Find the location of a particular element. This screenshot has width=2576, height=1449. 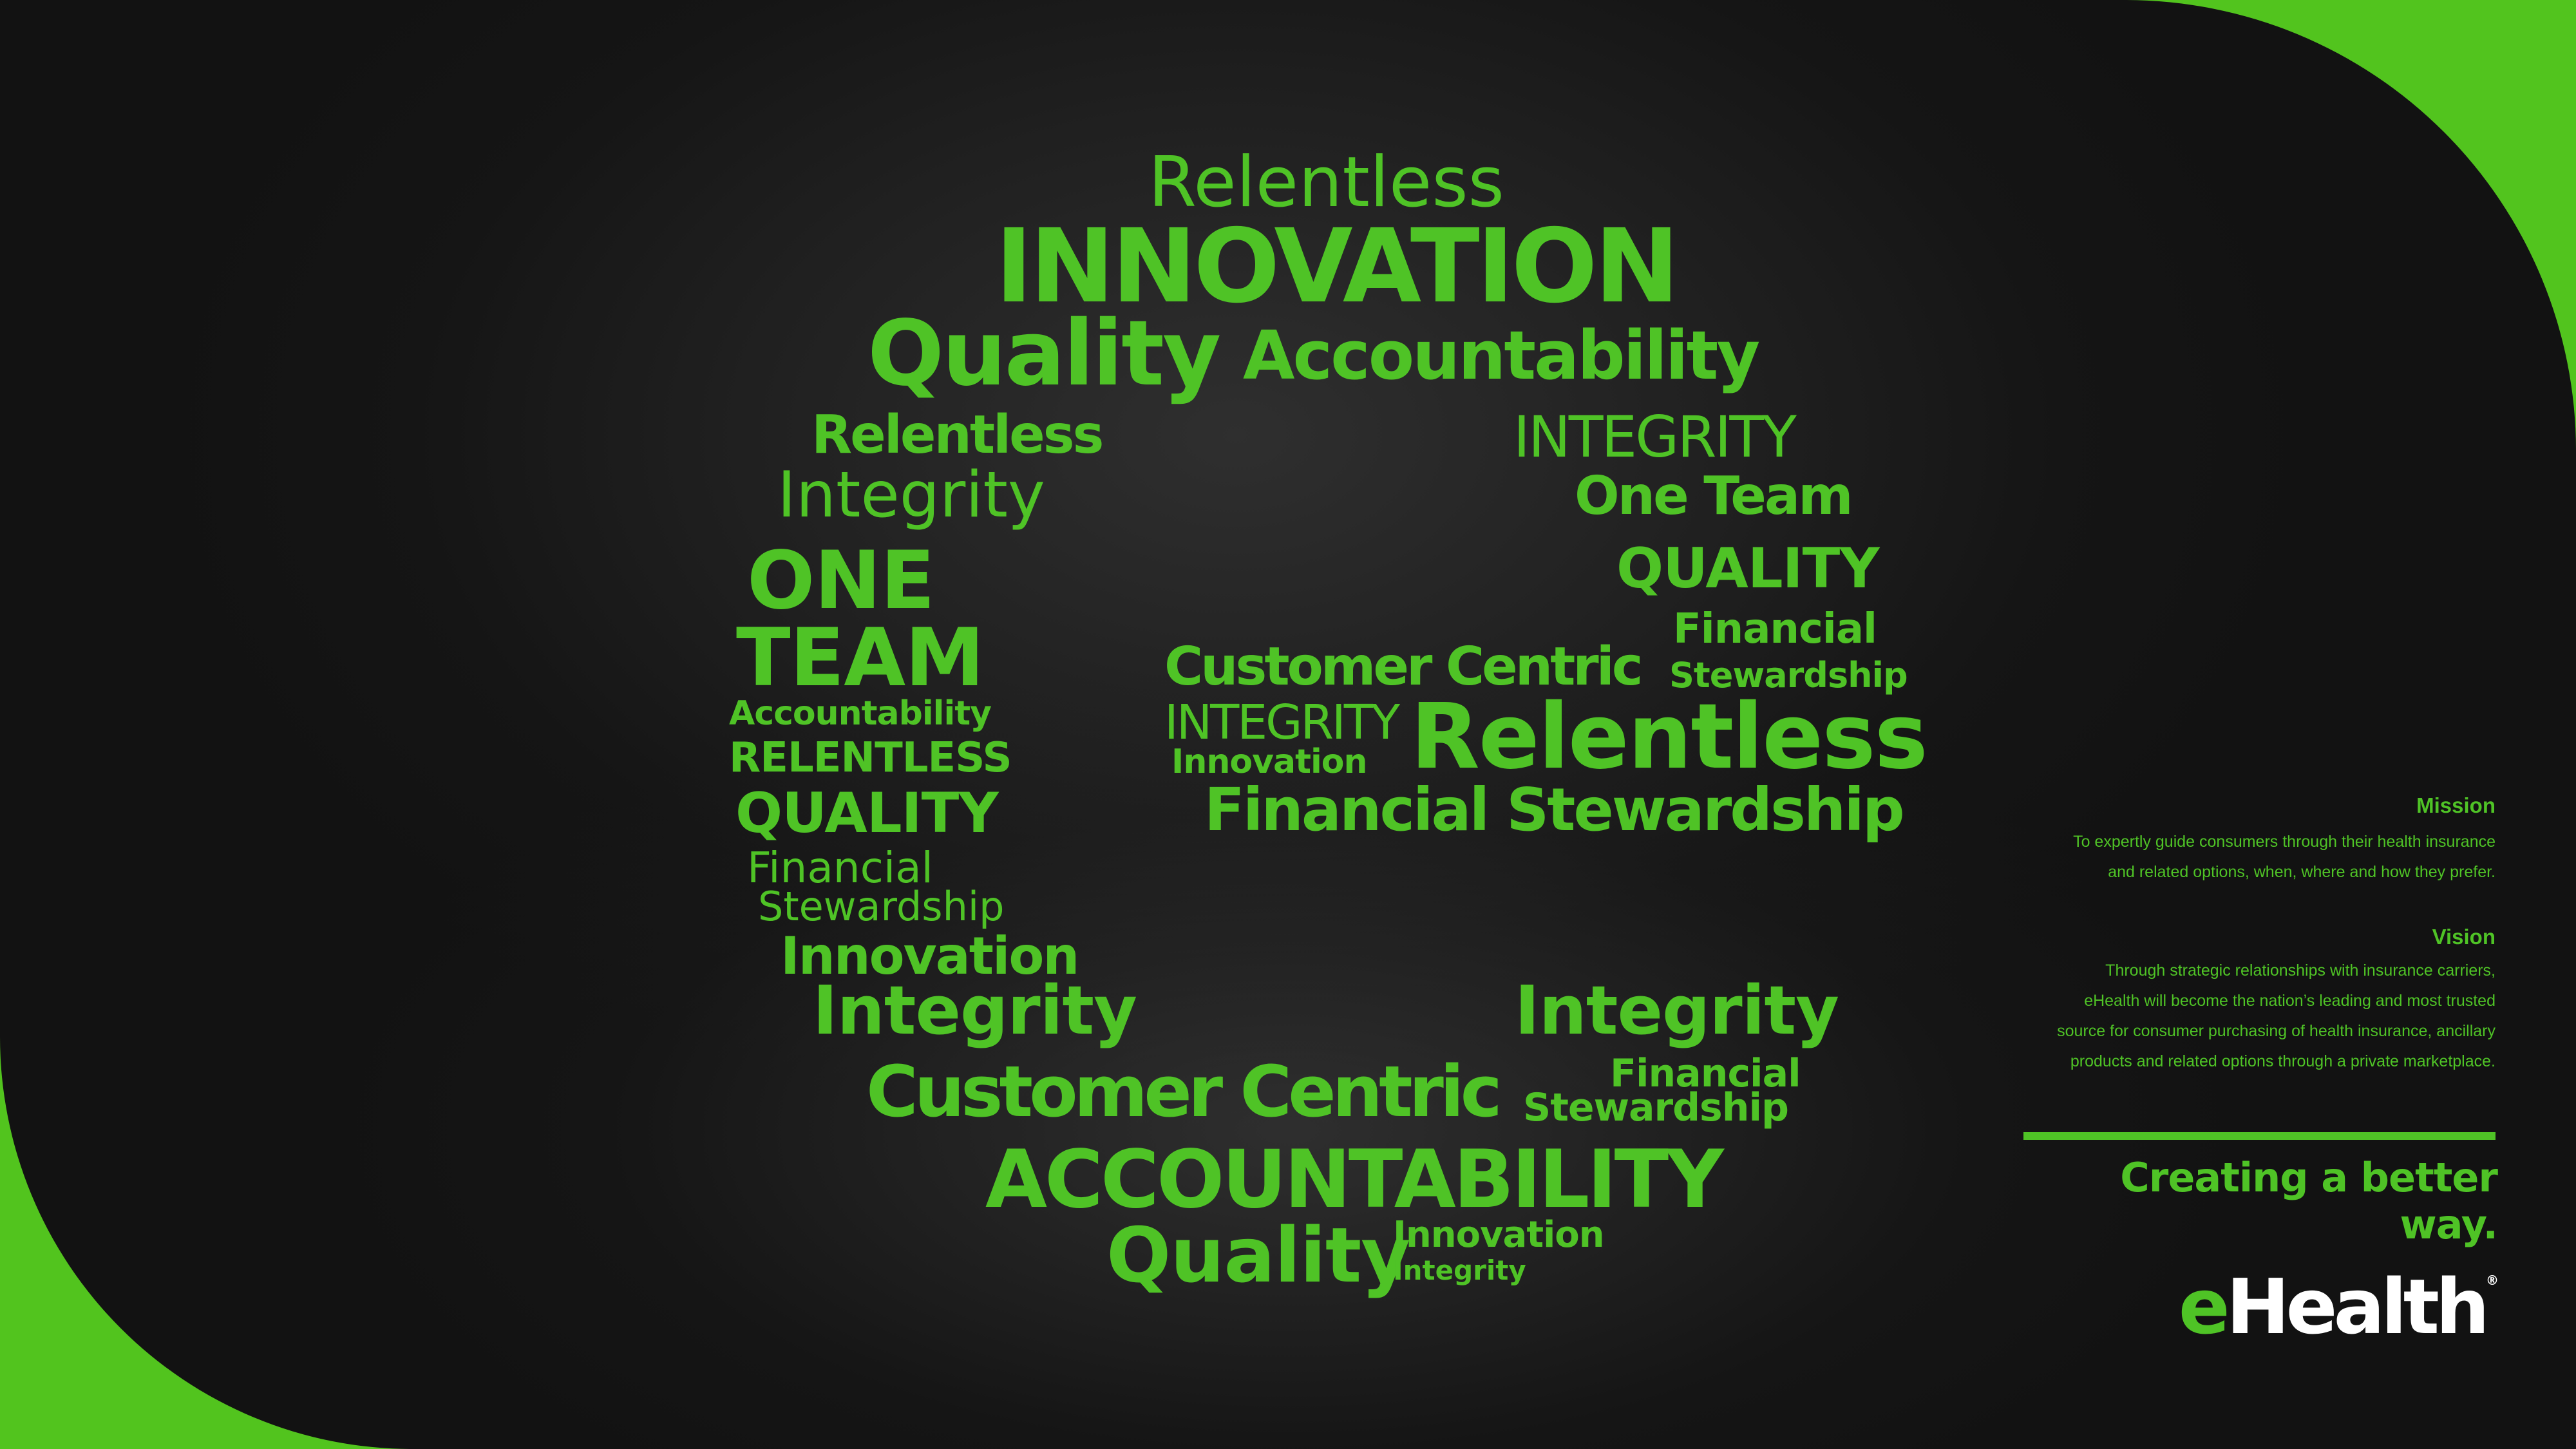

tagline: Creating a better way. is located at coordinates (2309, 1201).